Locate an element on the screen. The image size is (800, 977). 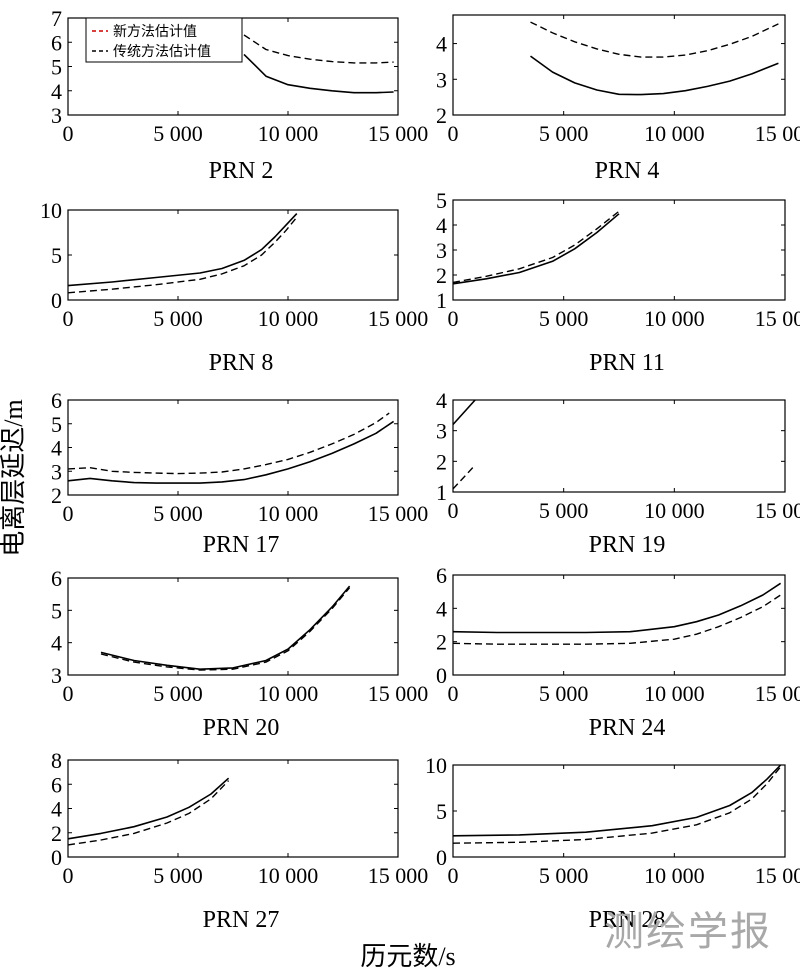
panel-prn-8: 0 5 000 10 000 15 000 0 5 10 PRN 8 is located at coordinates (234, 287).